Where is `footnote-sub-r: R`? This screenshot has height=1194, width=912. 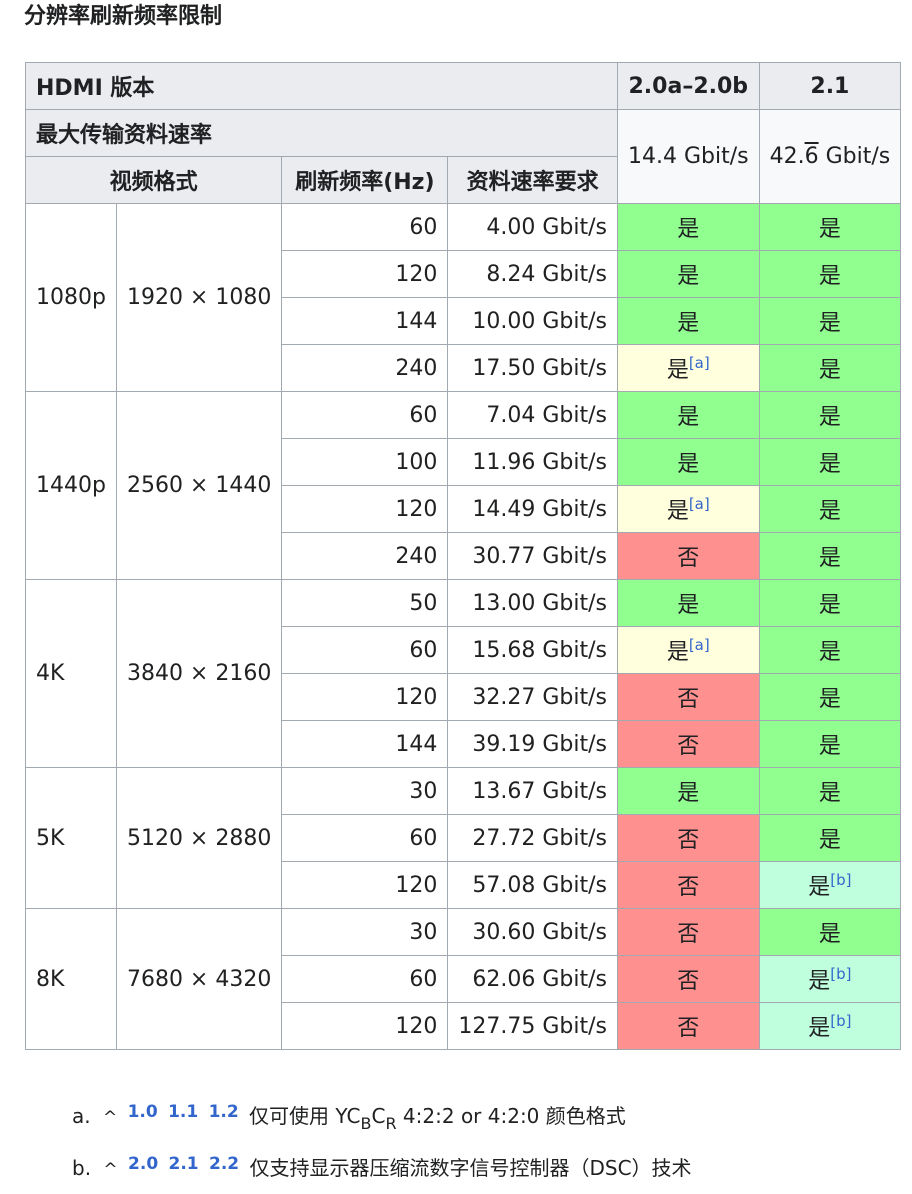 footnote-sub-r: R is located at coordinates (391, 1123).